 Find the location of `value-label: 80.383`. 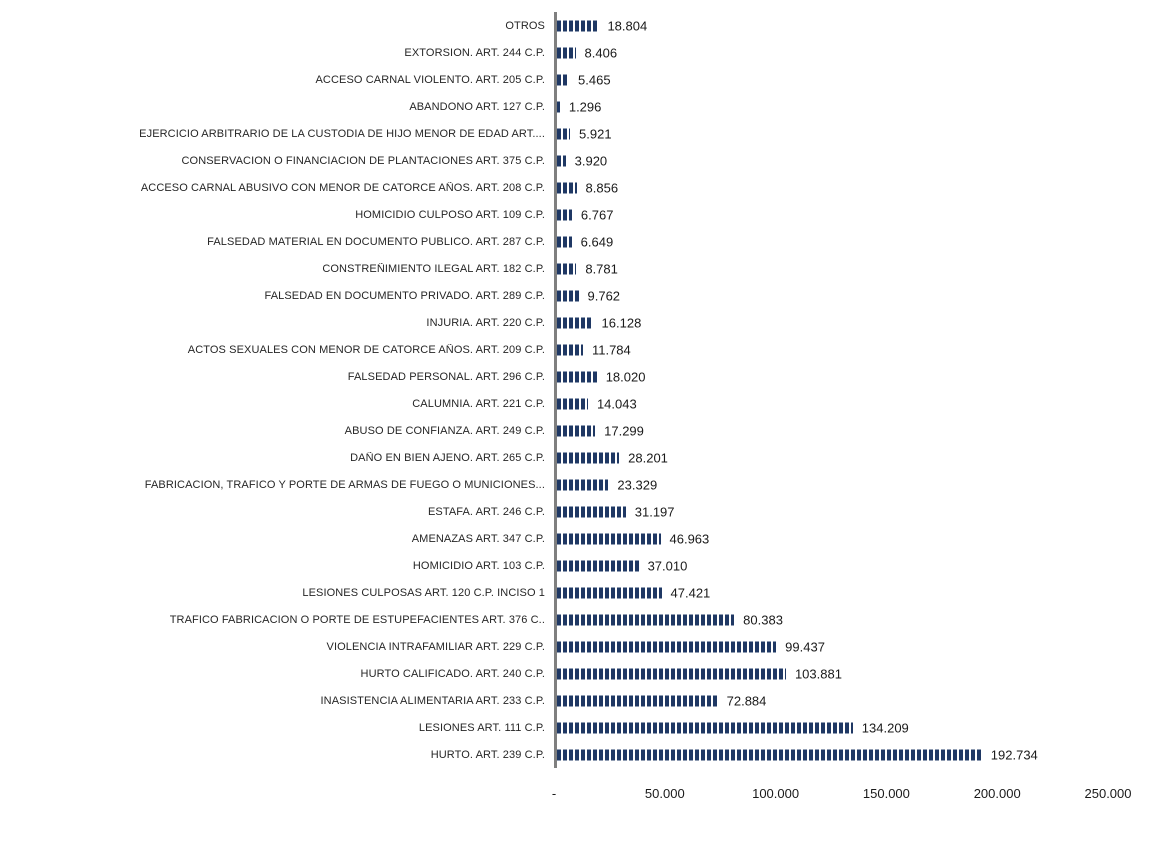

value-label: 80.383 is located at coordinates (763, 619).